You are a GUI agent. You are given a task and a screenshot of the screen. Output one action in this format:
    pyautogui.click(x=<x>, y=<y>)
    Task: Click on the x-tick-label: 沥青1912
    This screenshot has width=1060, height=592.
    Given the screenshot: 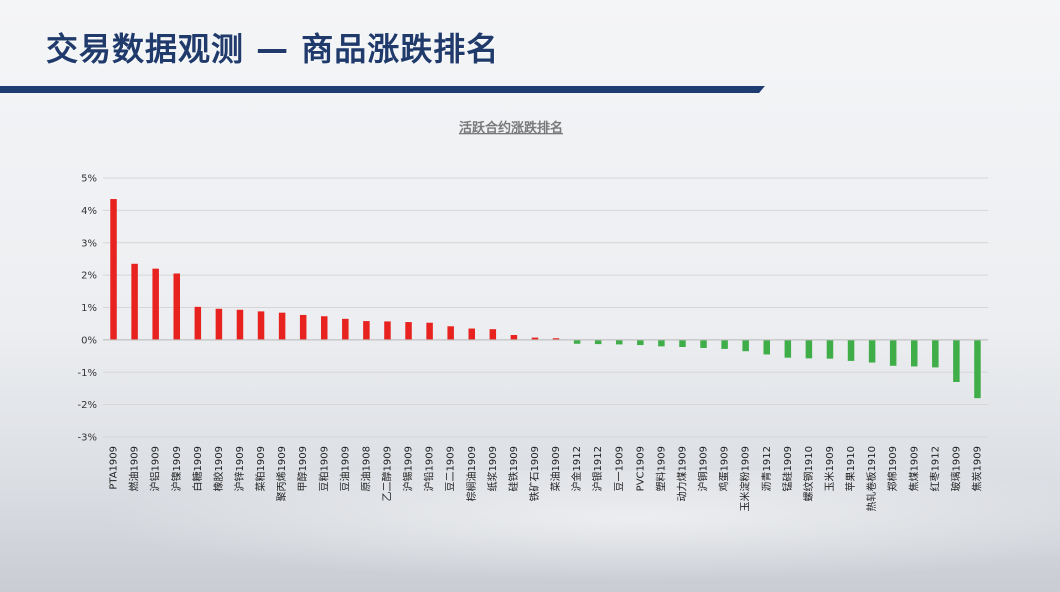 What is the action you would take?
    pyautogui.click(x=766, y=468)
    